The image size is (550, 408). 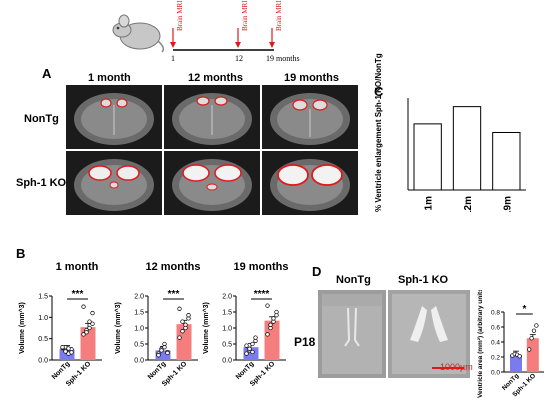 I want to click on bar-12m, so click(x=467, y=148).